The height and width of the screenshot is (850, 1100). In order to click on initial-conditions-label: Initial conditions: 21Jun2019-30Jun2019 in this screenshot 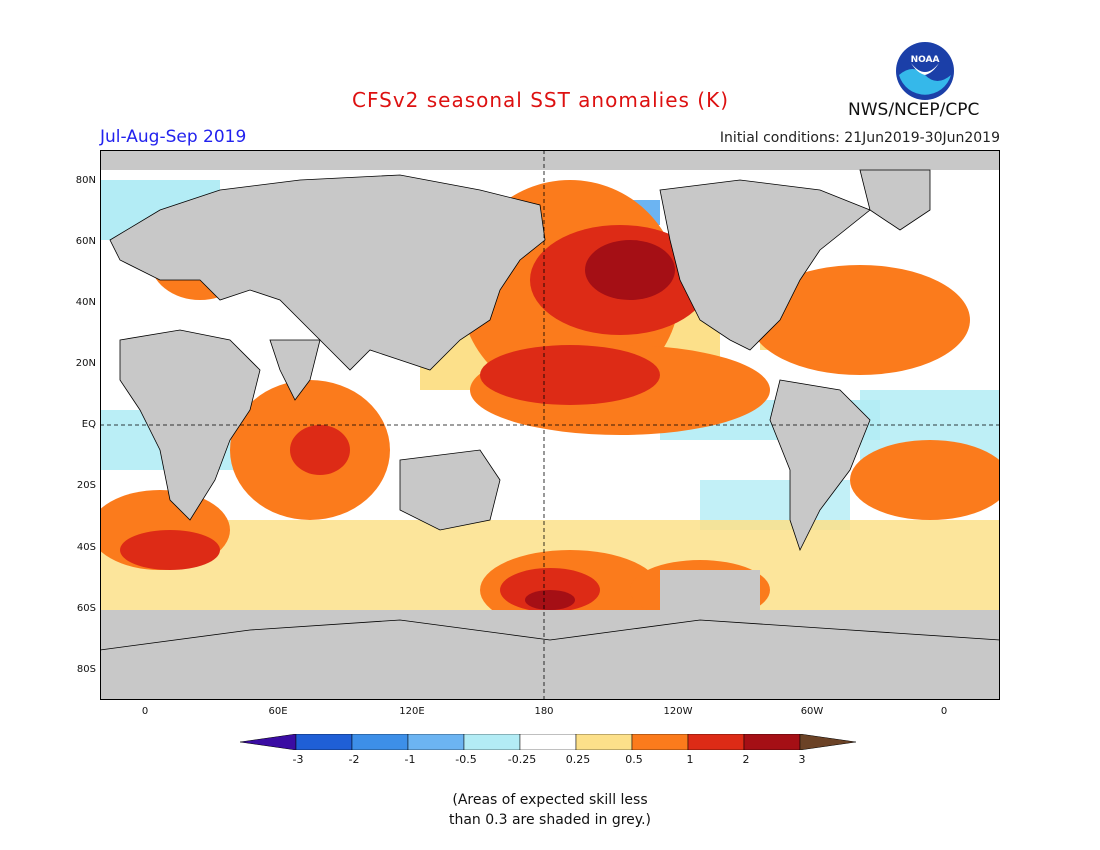, I will do `click(859, 138)`.